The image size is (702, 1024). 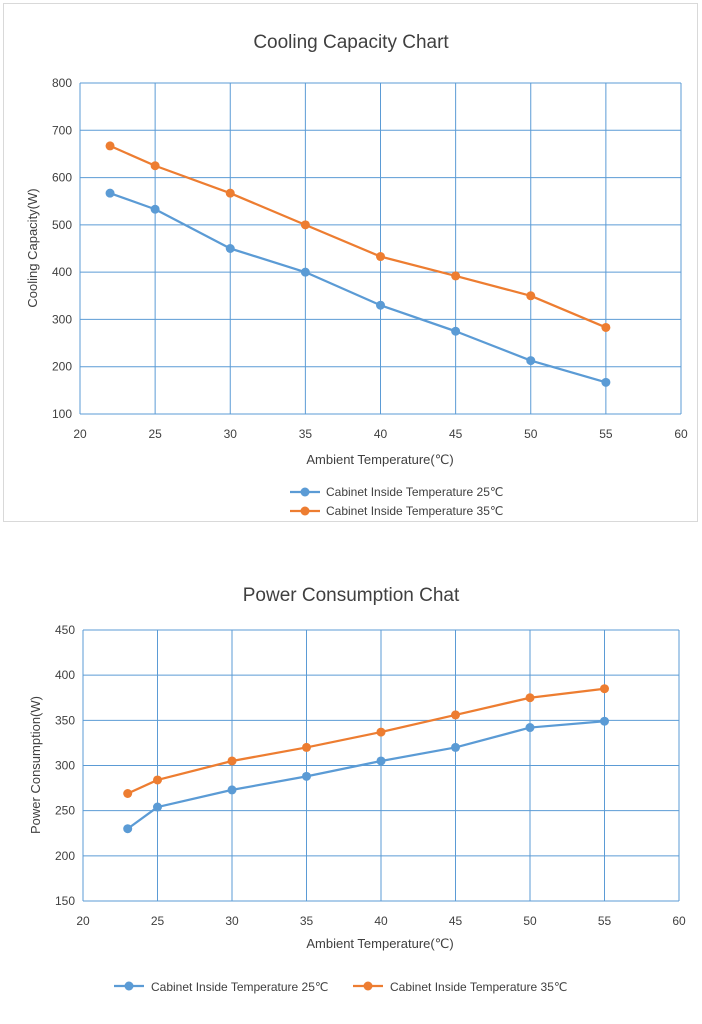 I want to click on y-tick-label: 600, so click(x=62, y=178).